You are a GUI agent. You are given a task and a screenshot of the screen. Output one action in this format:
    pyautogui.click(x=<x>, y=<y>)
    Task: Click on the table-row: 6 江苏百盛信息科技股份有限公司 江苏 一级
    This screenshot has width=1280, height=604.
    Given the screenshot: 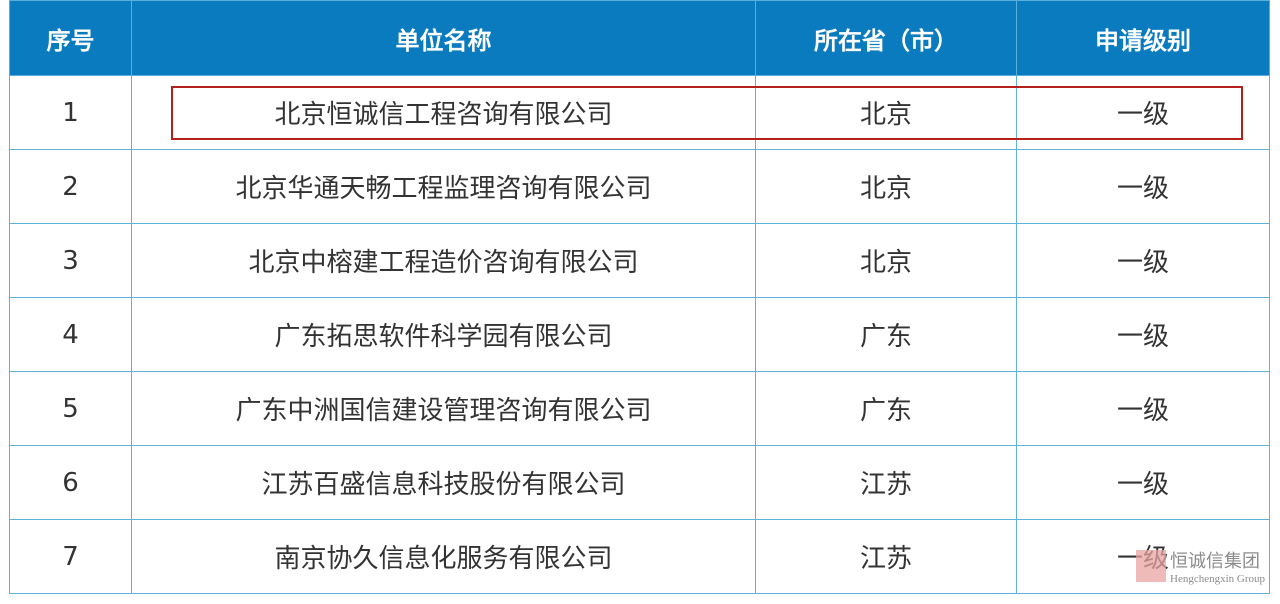 What is the action you would take?
    pyautogui.click(x=639, y=482)
    